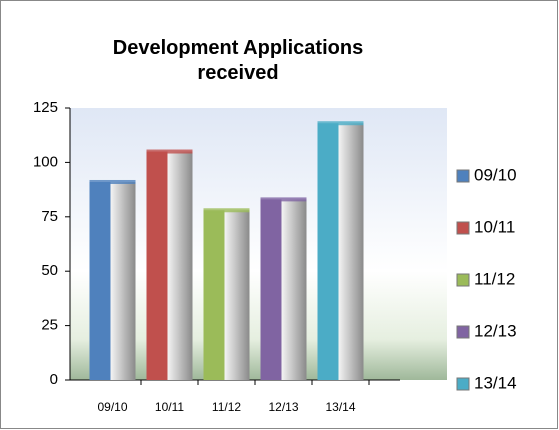 The height and width of the screenshot is (430, 559). I want to click on y-tick-label: 25, so click(49, 325).